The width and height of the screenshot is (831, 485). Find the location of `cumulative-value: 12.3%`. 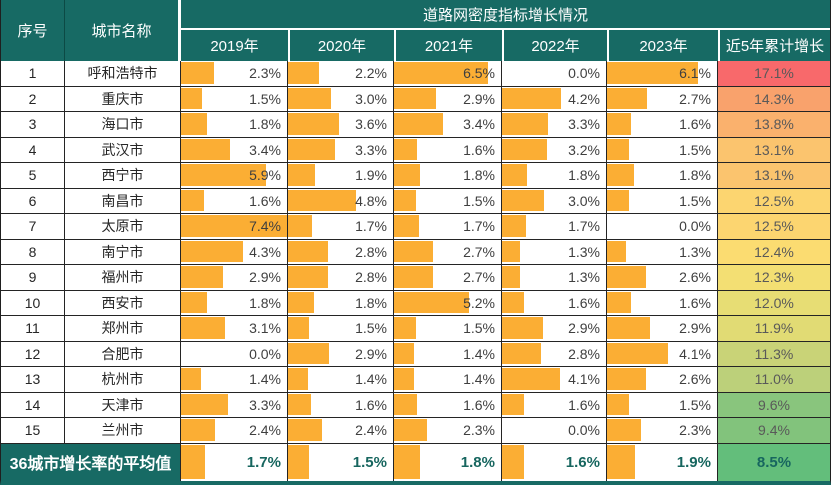

cumulative-value: 12.3% is located at coordinates (774, 277).